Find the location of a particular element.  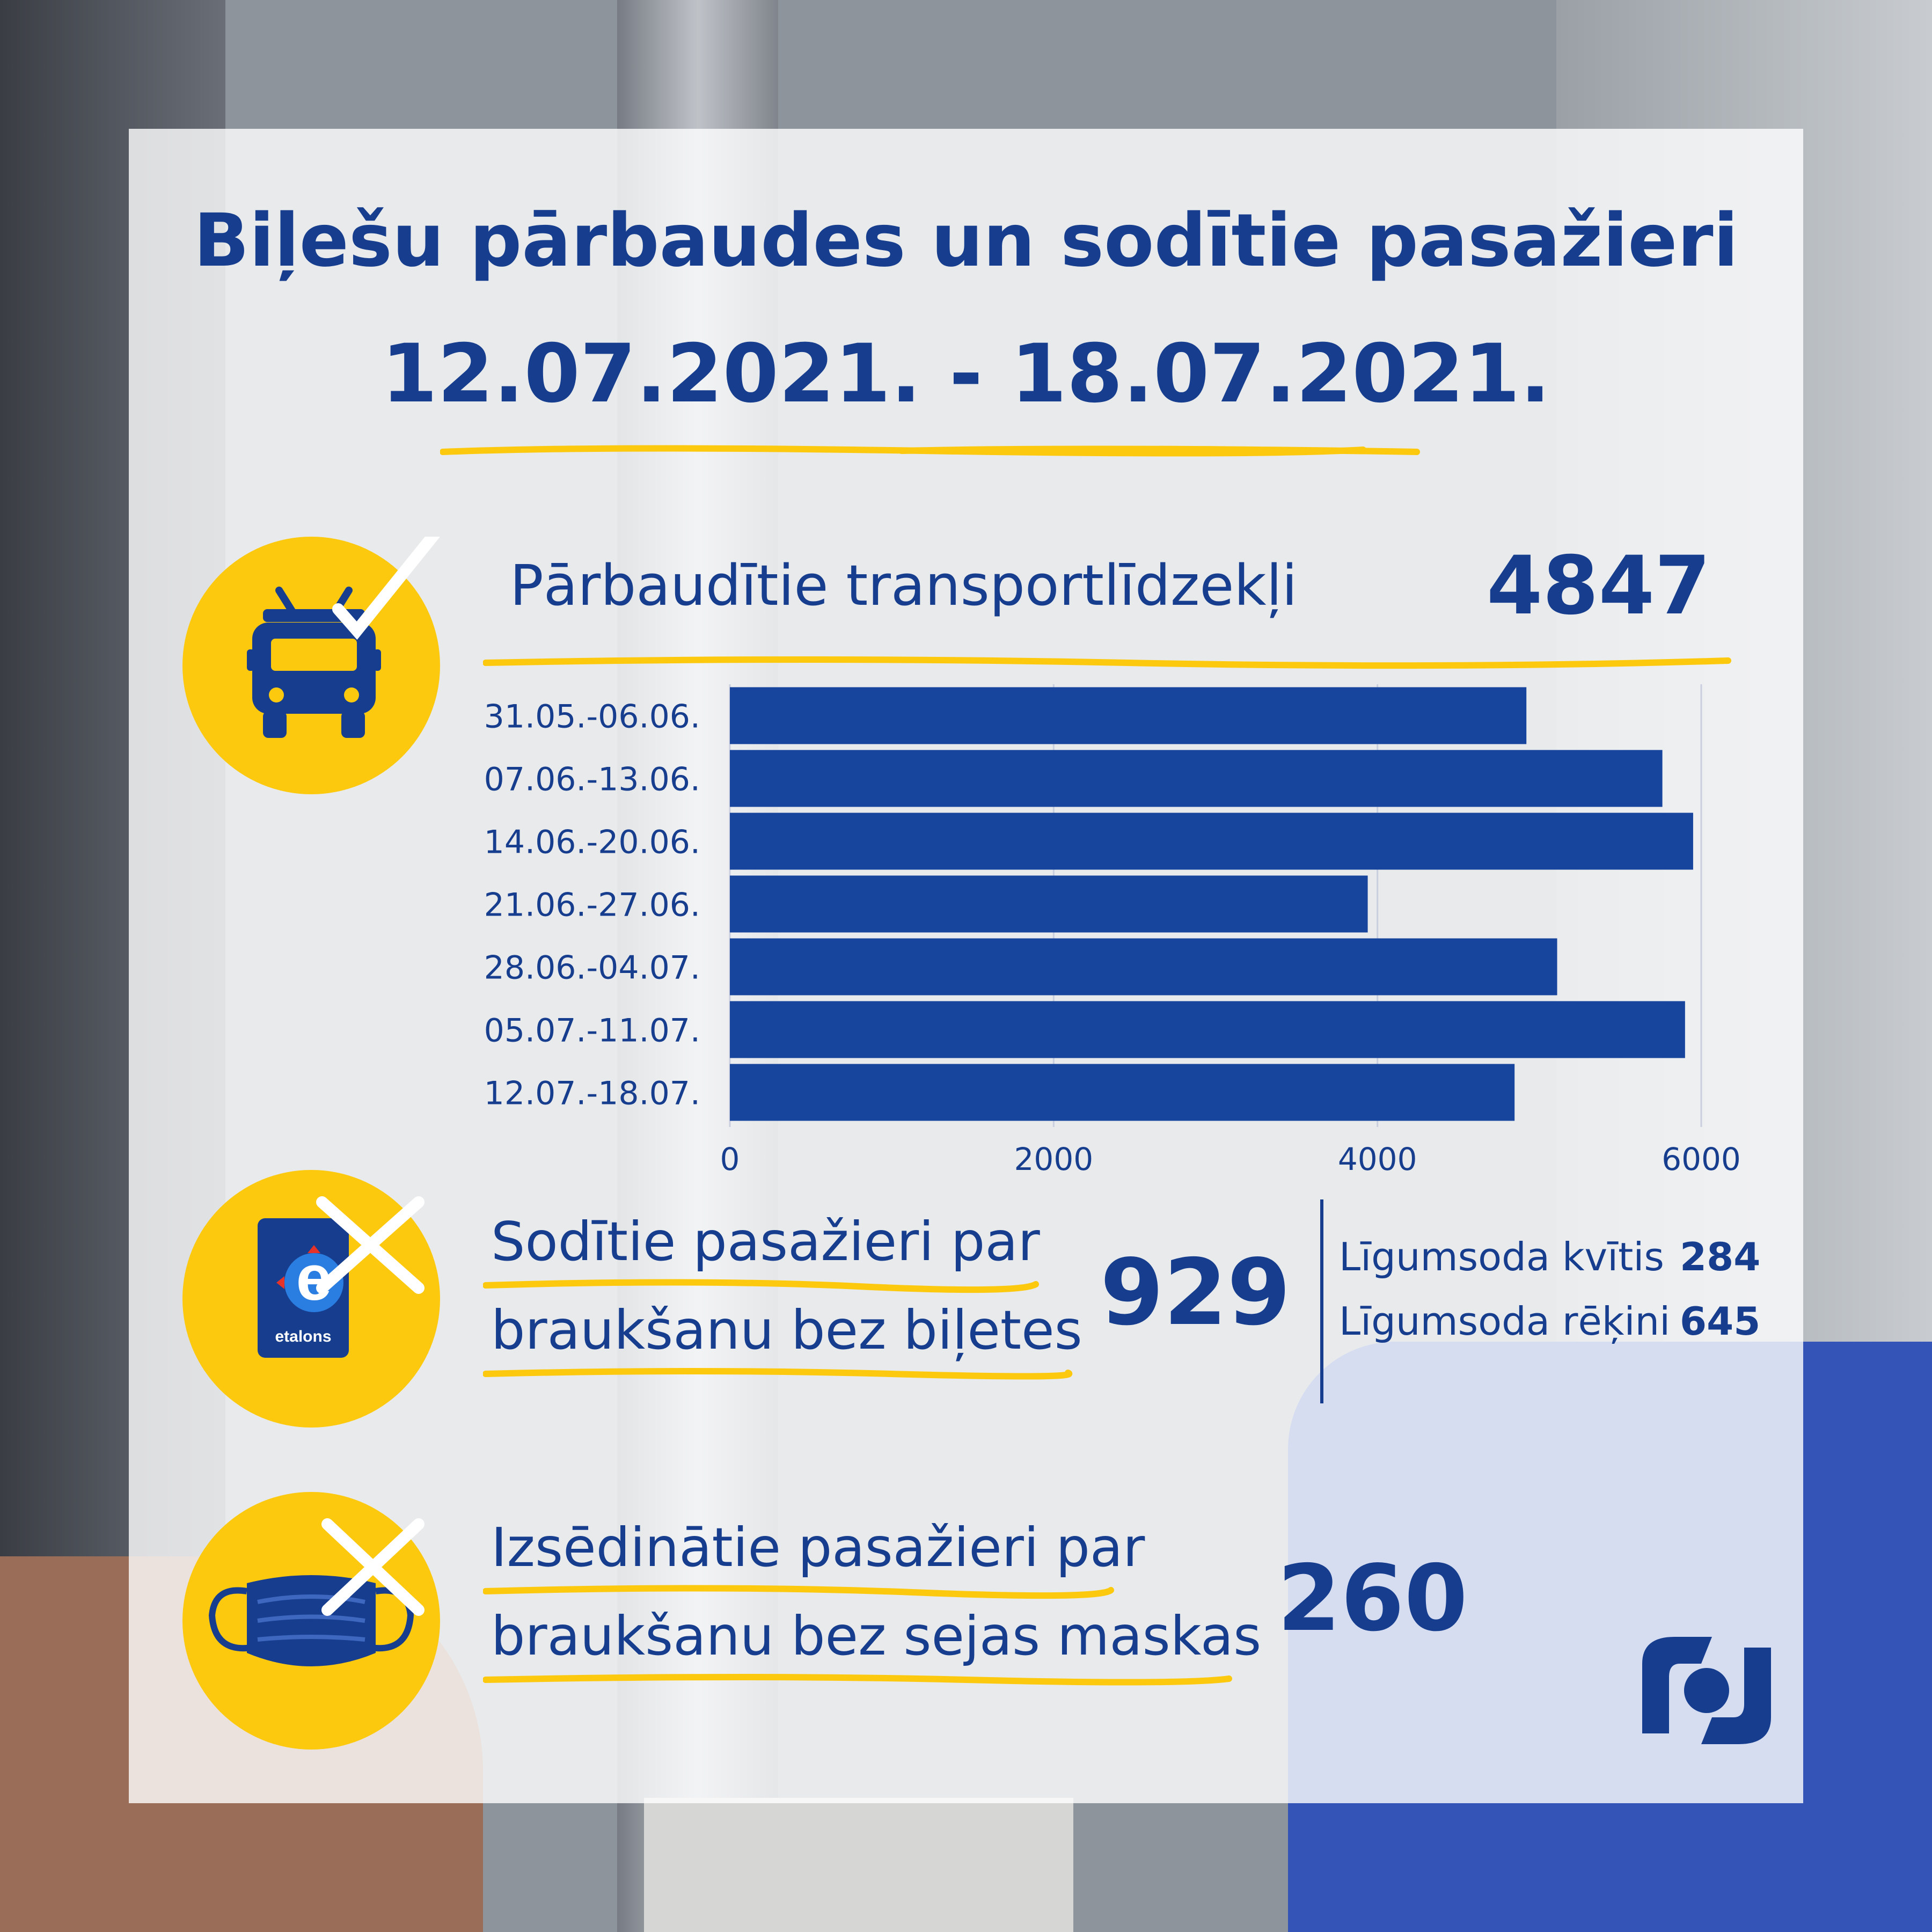

x-tick-label-2000: 2000 is located at coordinates (1054, 1159).